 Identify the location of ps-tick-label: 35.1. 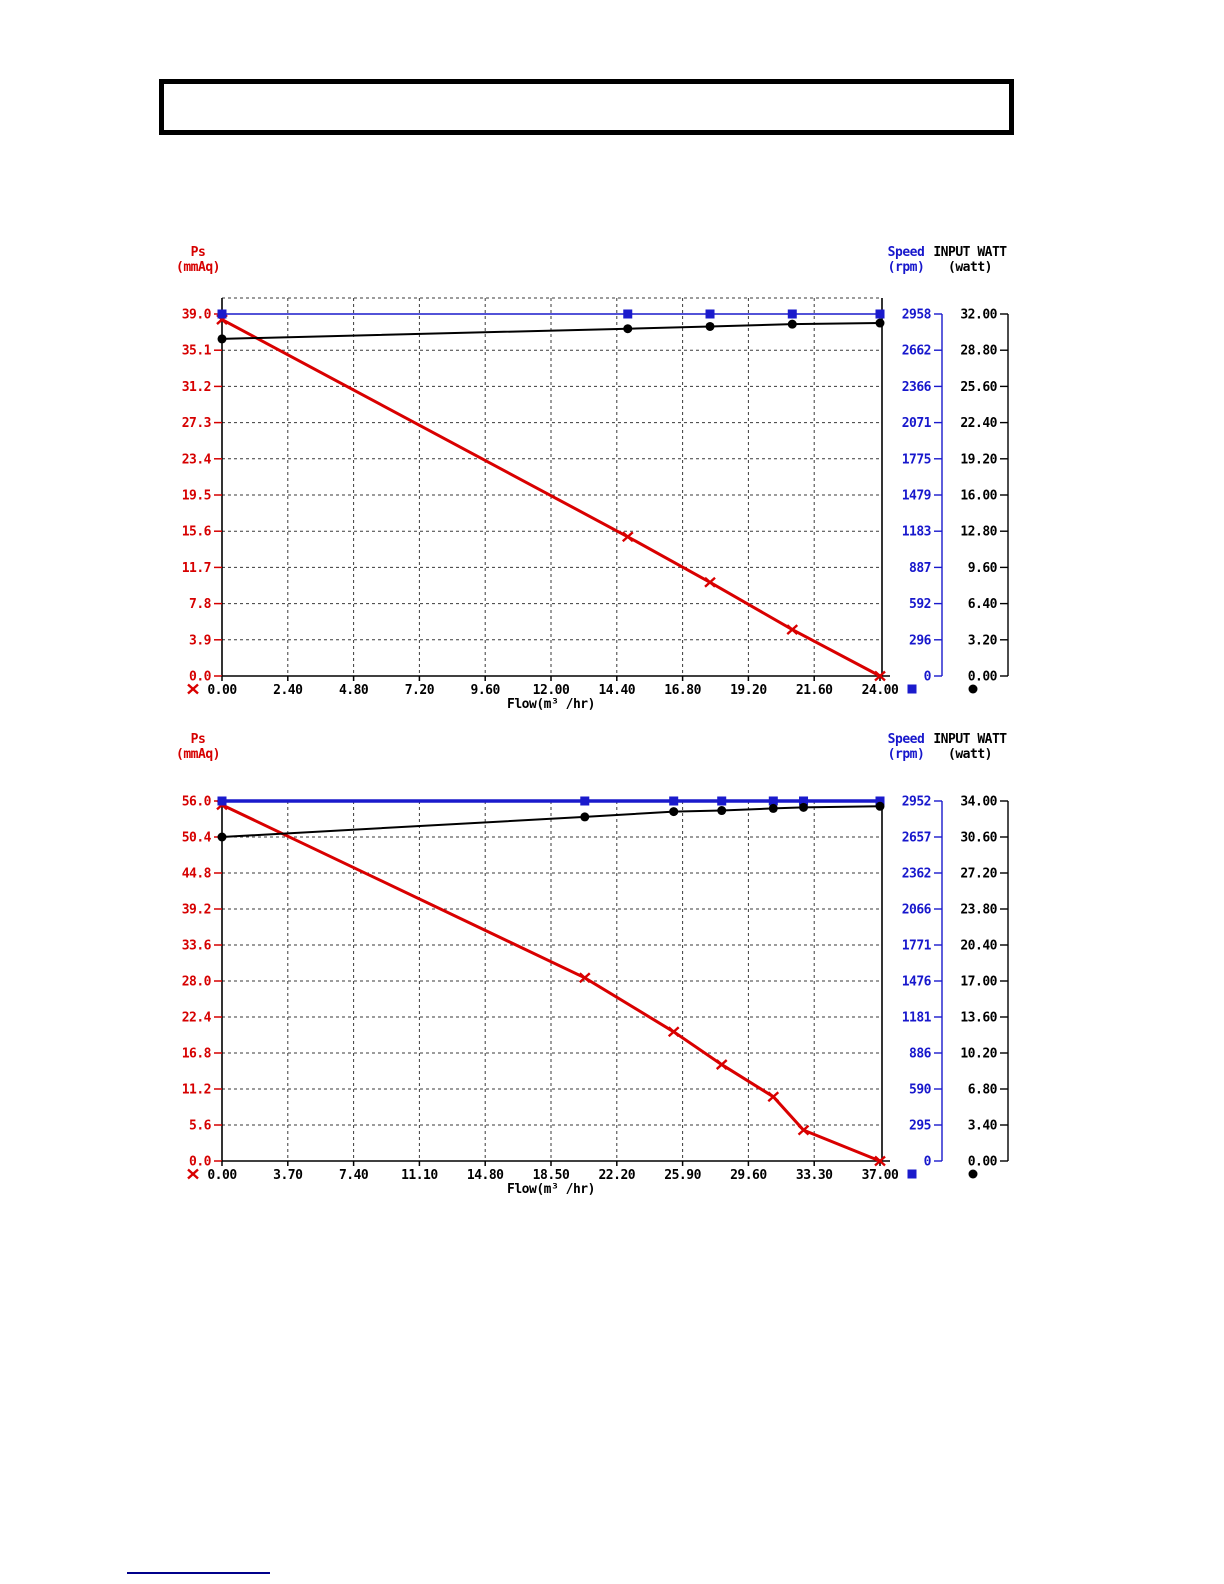
(197, 351).